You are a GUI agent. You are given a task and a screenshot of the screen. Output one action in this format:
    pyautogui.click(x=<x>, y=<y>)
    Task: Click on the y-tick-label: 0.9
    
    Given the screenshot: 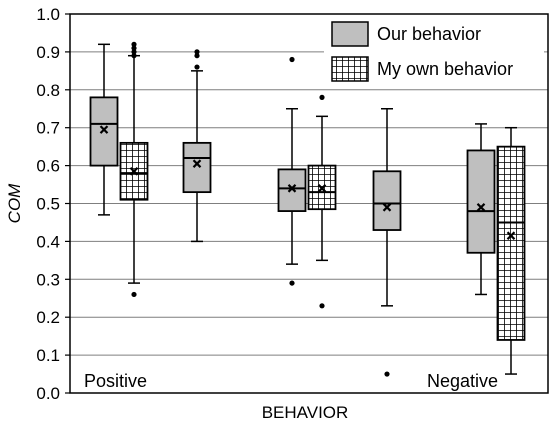 What is the action you would take?
    pyautogui.click(x=48, y=52)
    